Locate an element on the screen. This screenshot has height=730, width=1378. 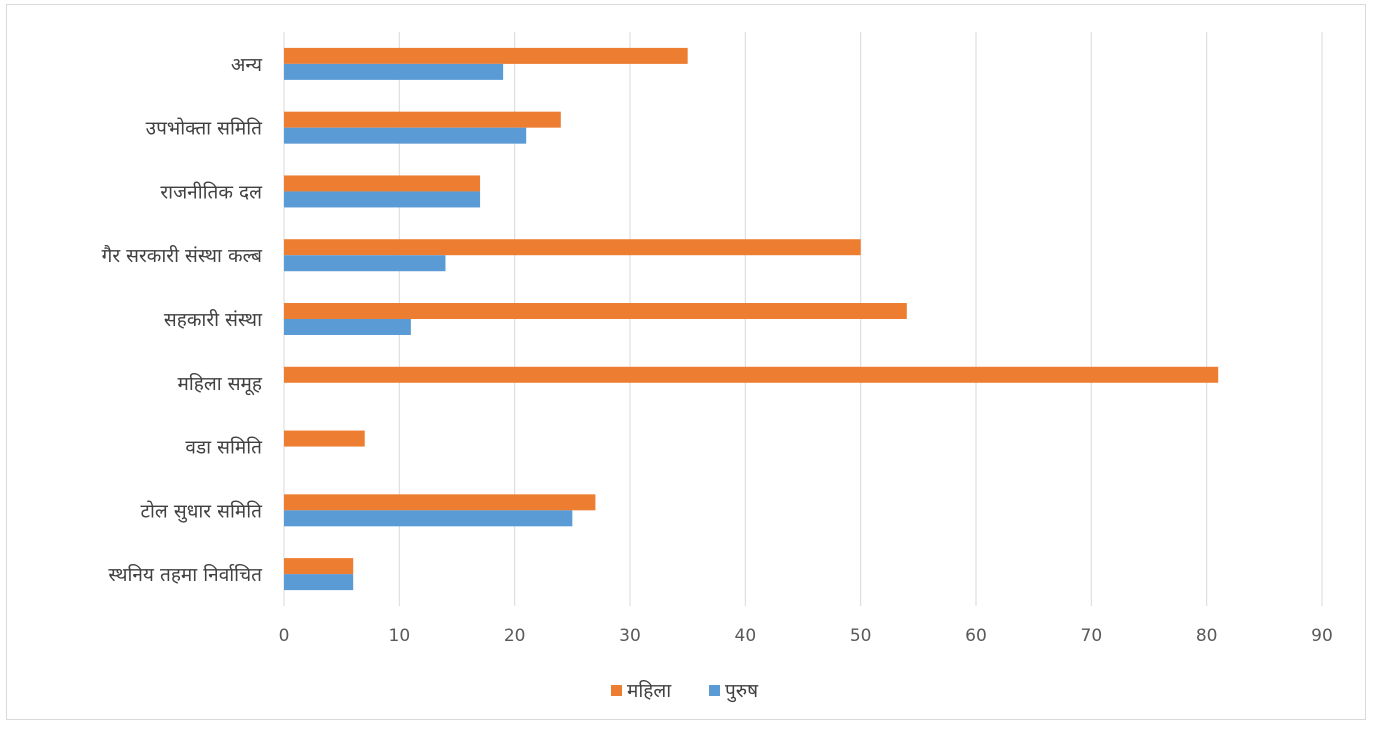
x-tick-label: 30 is located at coordinates (630, 636).